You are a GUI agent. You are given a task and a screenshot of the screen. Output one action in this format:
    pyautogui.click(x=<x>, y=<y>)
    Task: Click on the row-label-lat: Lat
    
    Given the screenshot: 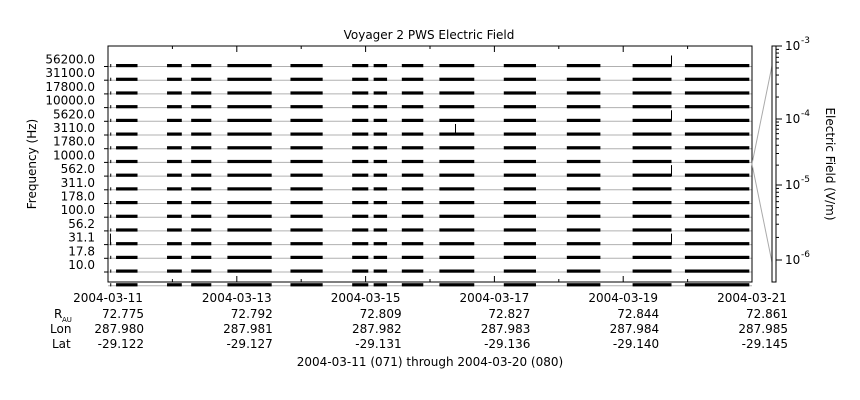 What is the action you would take?
    pyautogui.click(x=61, y=344)
    